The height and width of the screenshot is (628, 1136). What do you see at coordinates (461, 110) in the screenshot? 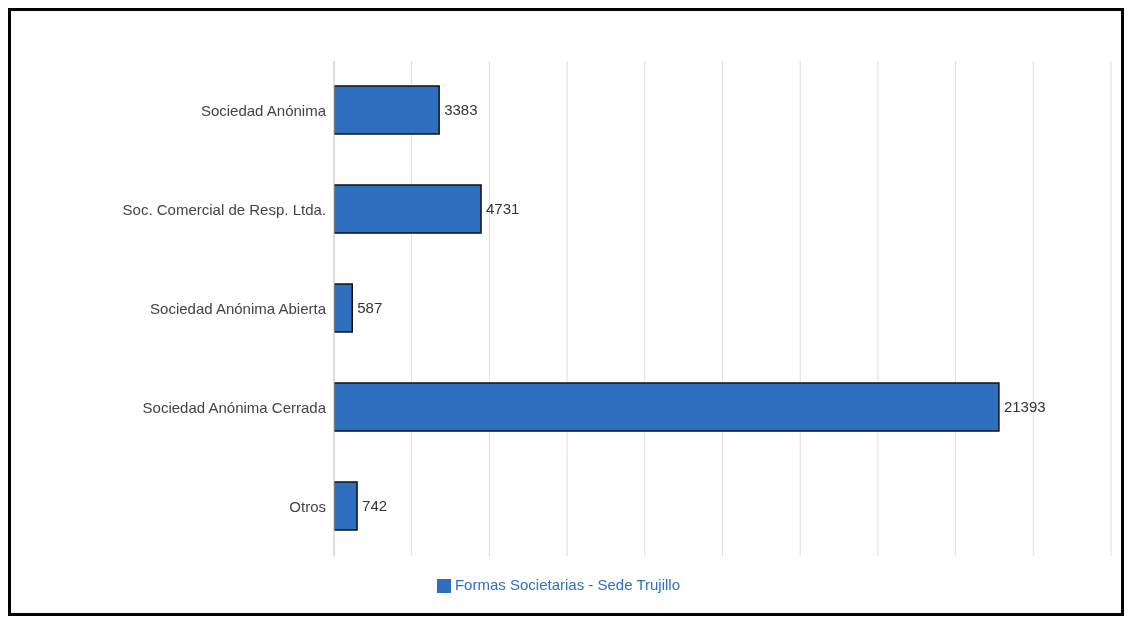
I see `data-label: 3383` at bounding box center [461, 110].